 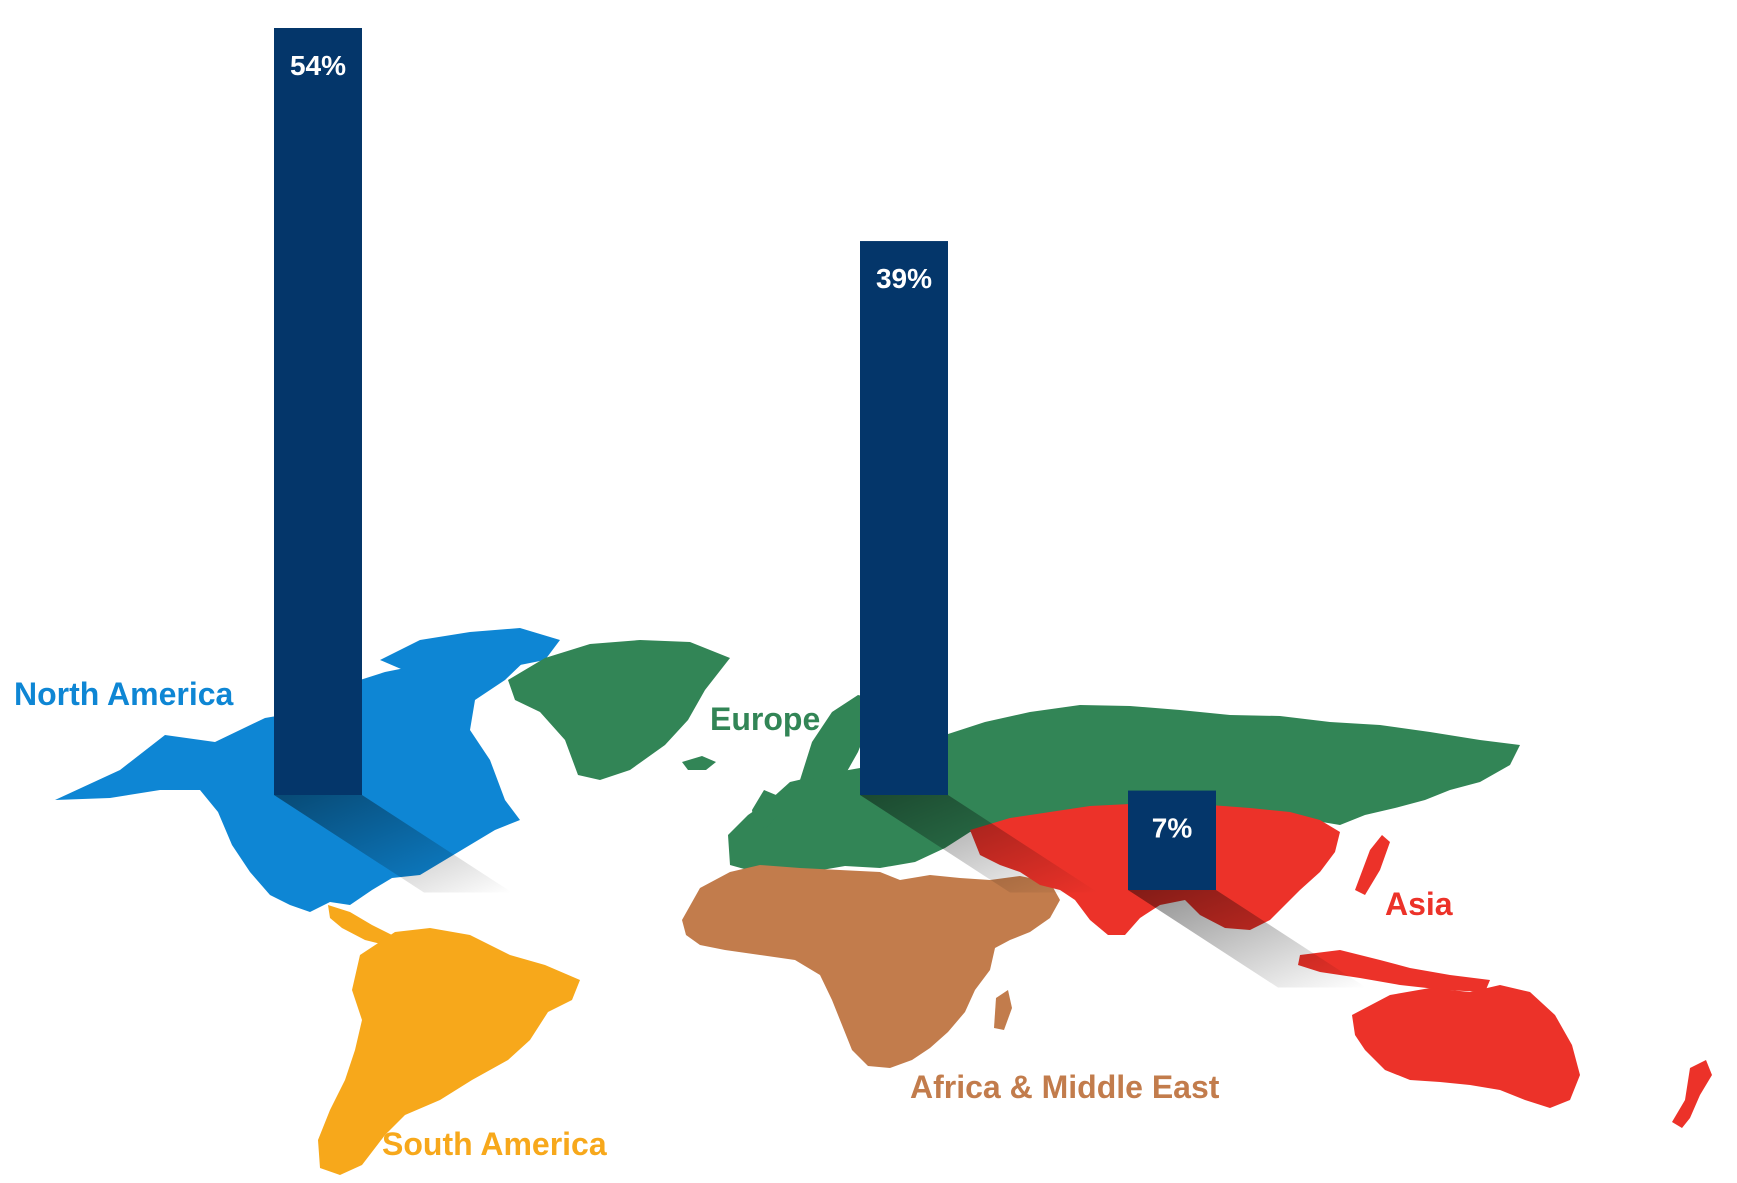 What do you see at coordinates (360, 925) in the screenshot?
I see `continent-central-america` at bounding box center [360, 925].